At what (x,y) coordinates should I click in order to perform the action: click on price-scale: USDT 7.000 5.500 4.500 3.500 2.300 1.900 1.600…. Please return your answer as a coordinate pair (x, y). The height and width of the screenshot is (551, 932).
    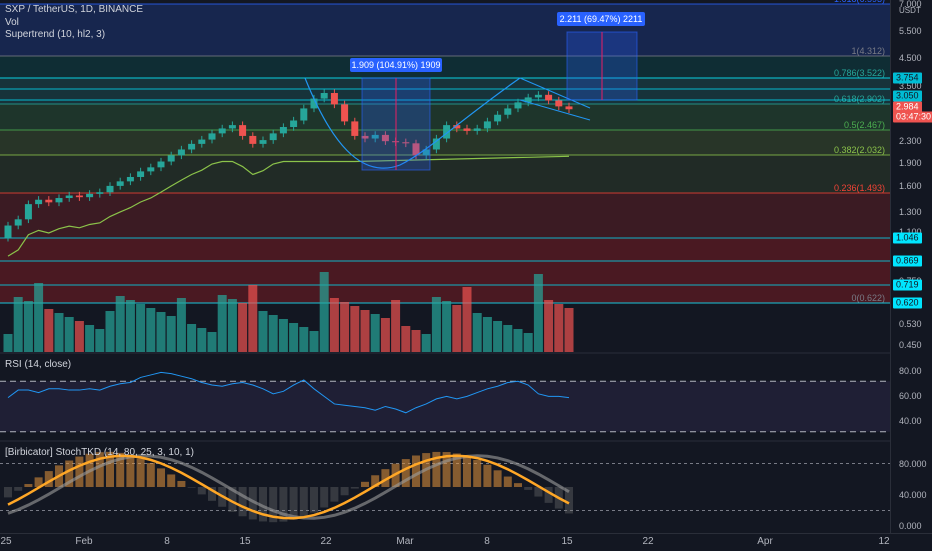
    Looking at the image, I should click on (911, 266).